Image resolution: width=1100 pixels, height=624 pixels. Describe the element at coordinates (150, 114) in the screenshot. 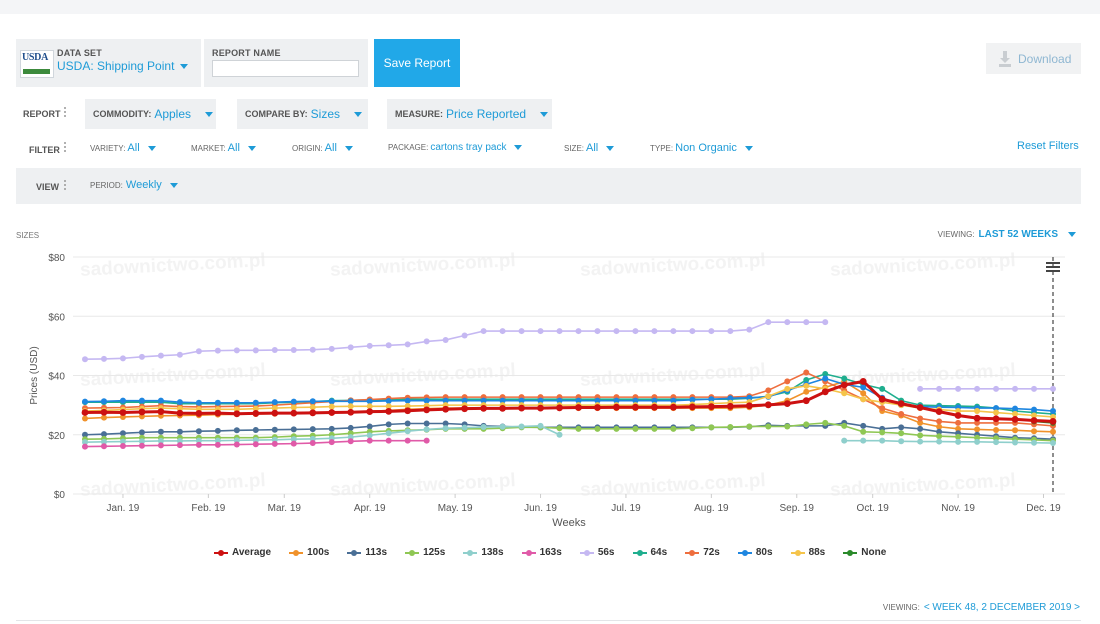

I see `commodity-dropdown: COMMODITY: Apples` at that location.